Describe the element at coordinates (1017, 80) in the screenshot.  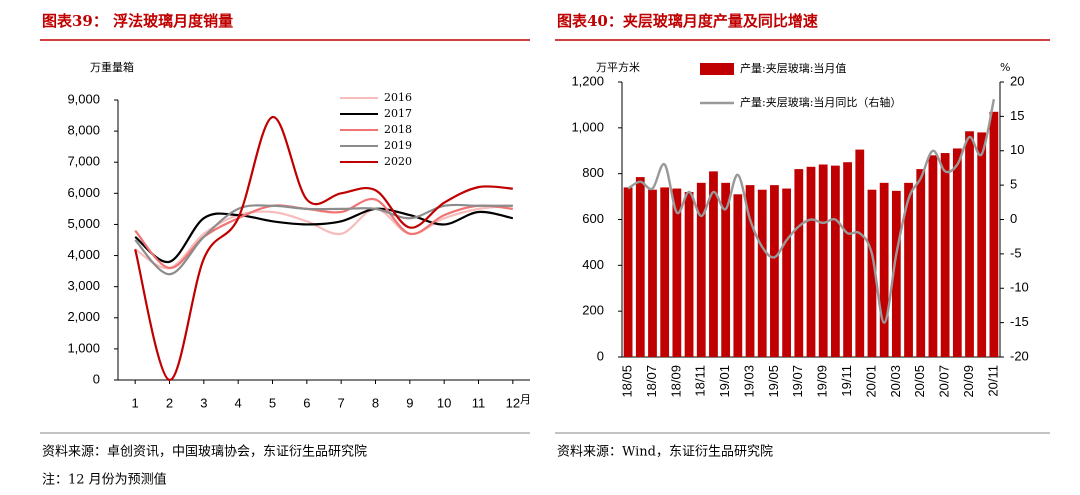
I see `y2-tick-label: 20` at that location.